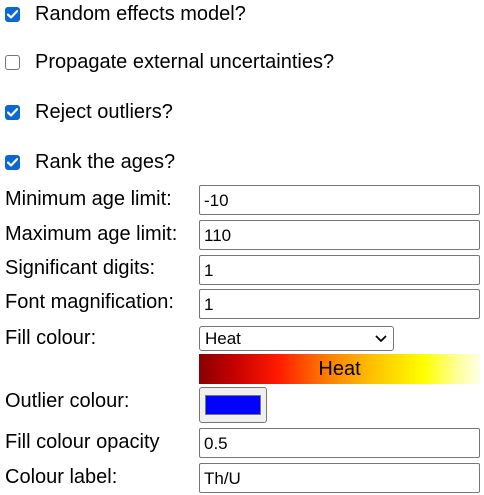  I want to click on sig-digits-label: Significant digits:, so click(80, 268).